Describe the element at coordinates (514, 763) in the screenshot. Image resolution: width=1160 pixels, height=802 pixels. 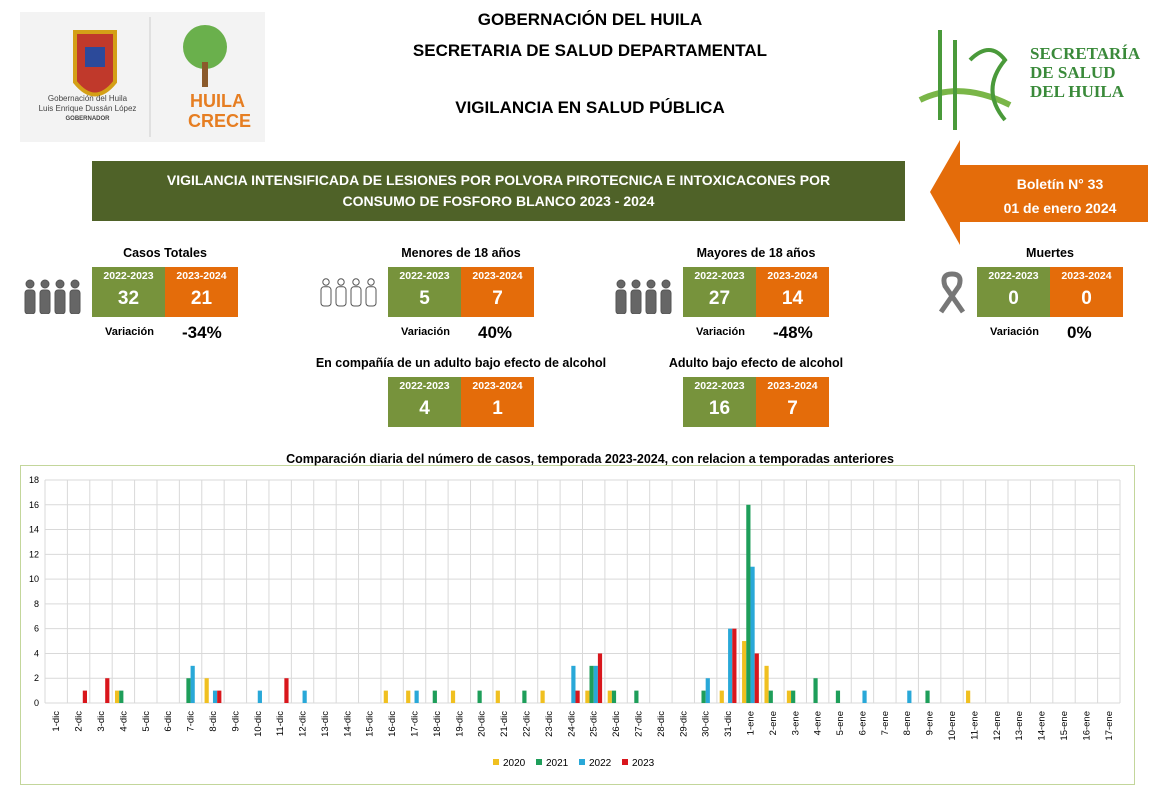
I see `legend-label: 2020` at that location.